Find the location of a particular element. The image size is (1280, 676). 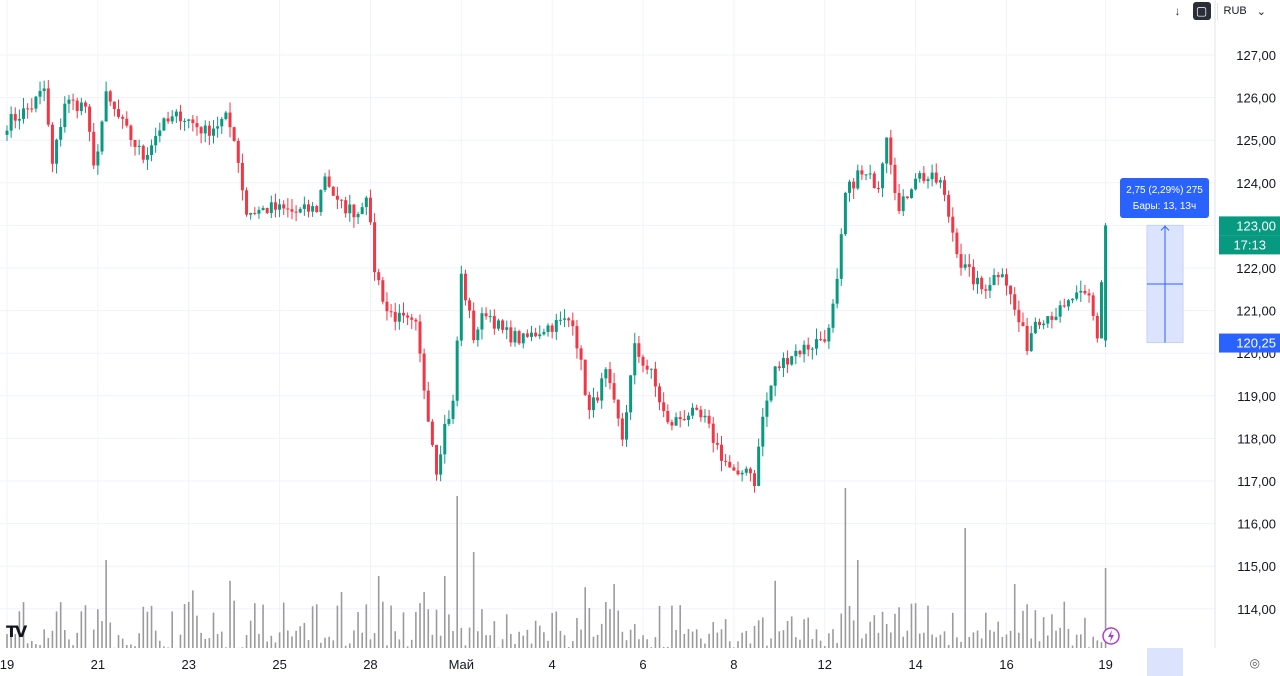

rounded-square-icon: ▢ is located at coordinates (1201, 11).